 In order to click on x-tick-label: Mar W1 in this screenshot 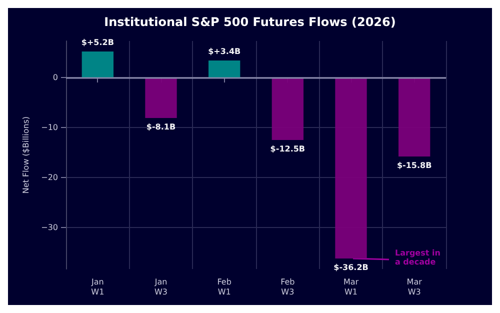, I will do `click(351, 287)`.